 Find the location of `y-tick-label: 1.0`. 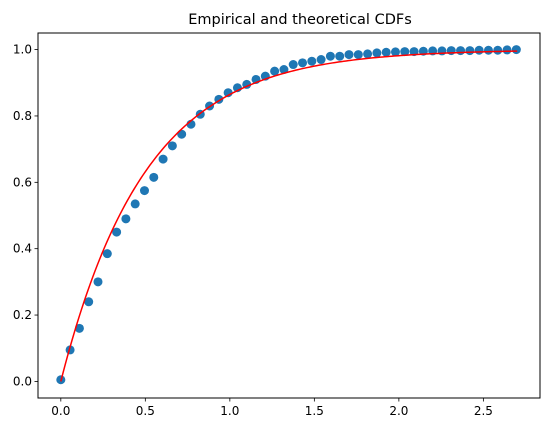

y-tick-label: 1.0 is located at coordinates (22, 50).